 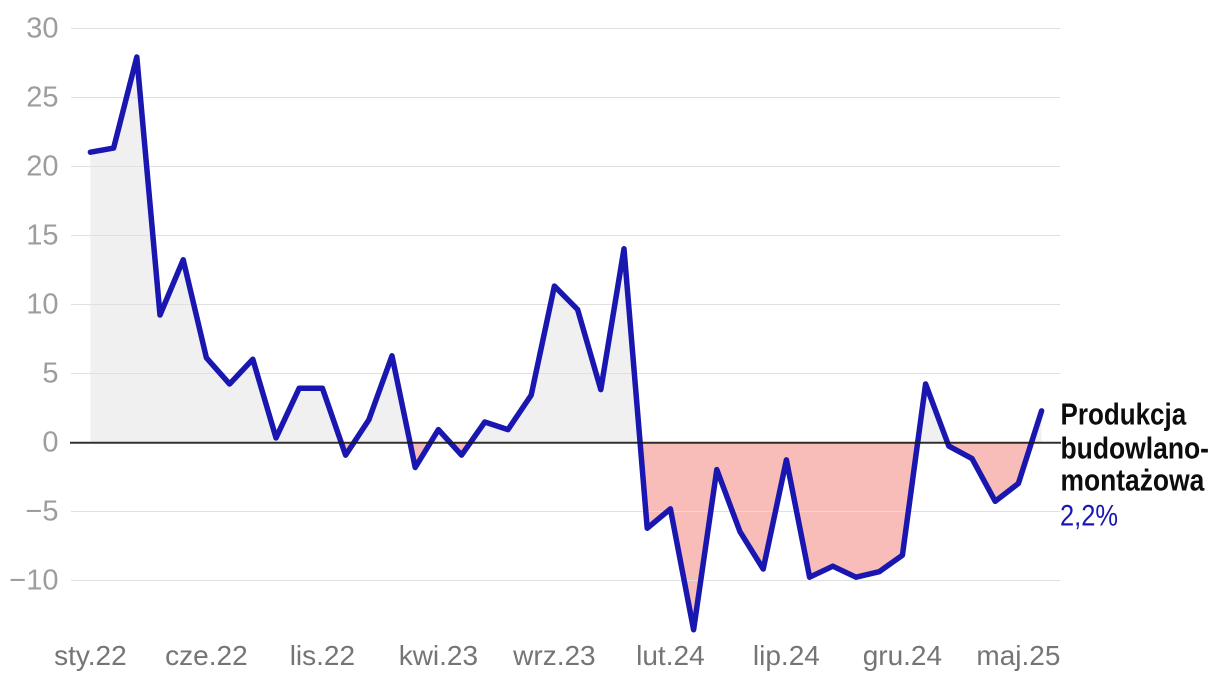 What do you see at coordinates (41, 512) in the screenshot?
I see `svg-text: −5` at bounding box center [41, 512].